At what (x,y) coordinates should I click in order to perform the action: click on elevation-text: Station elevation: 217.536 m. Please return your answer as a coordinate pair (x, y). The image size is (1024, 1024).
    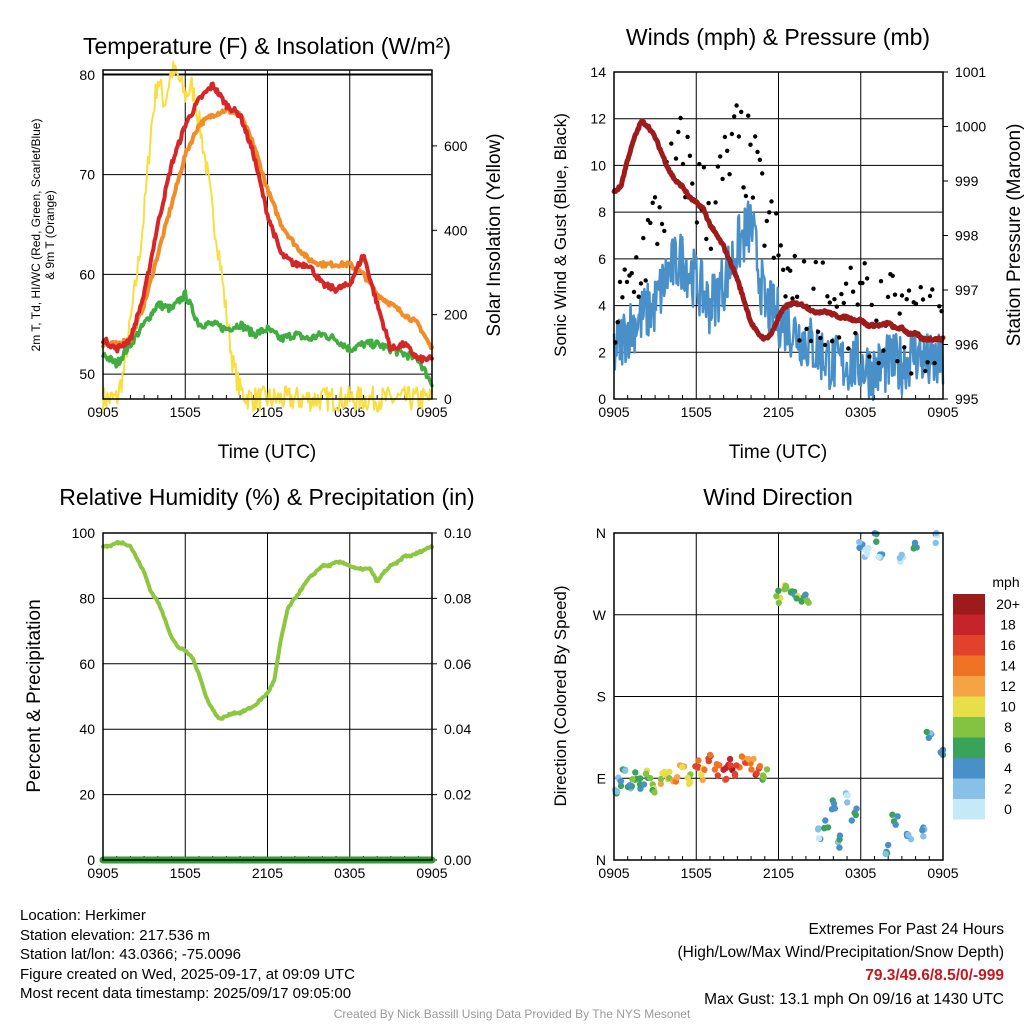
    Looking at the image, I should click on (115, 935).